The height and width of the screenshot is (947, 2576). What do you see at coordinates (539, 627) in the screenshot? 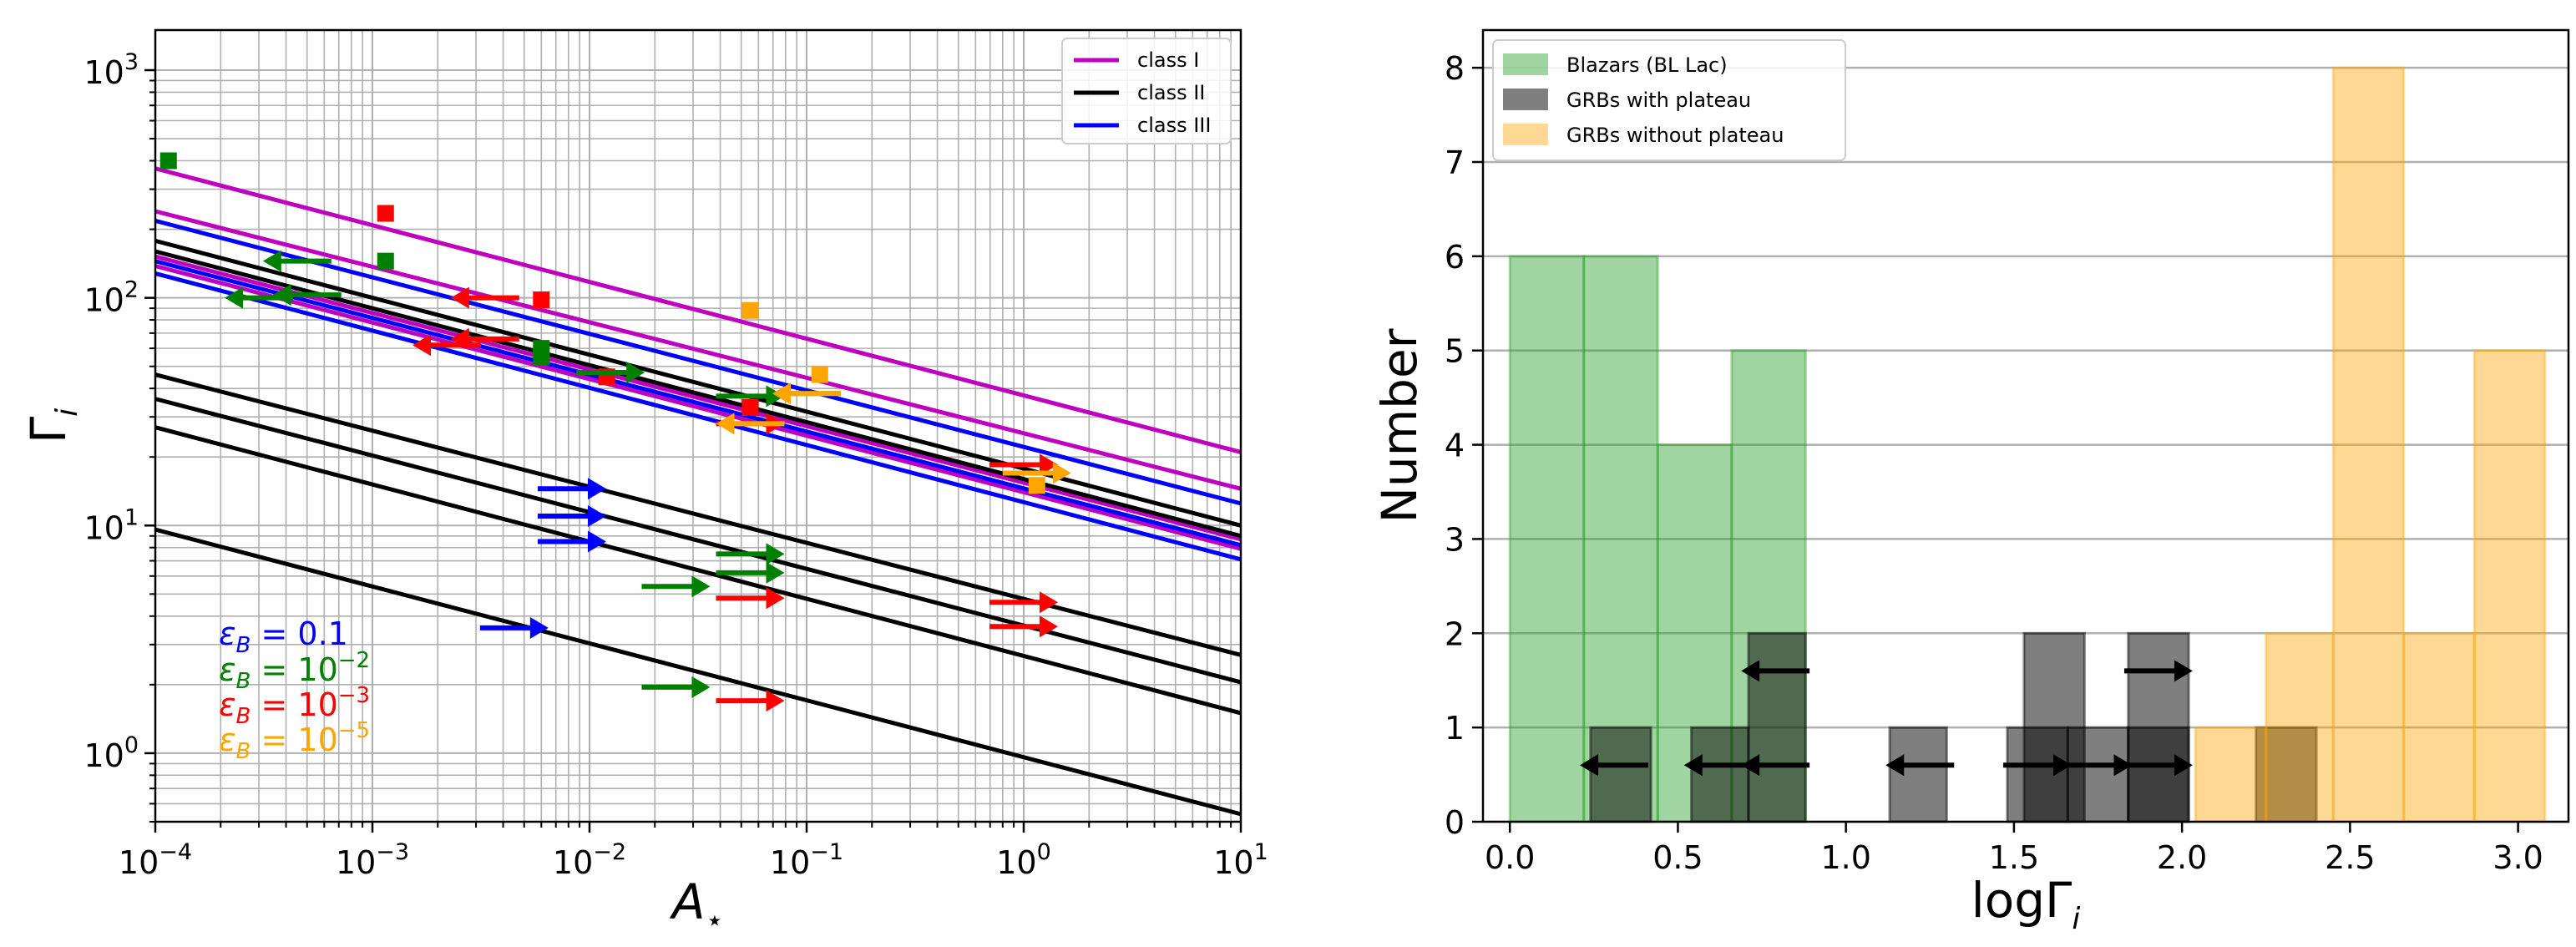
I see `limit-arrow-25-head` at bounding box center [539, 627].